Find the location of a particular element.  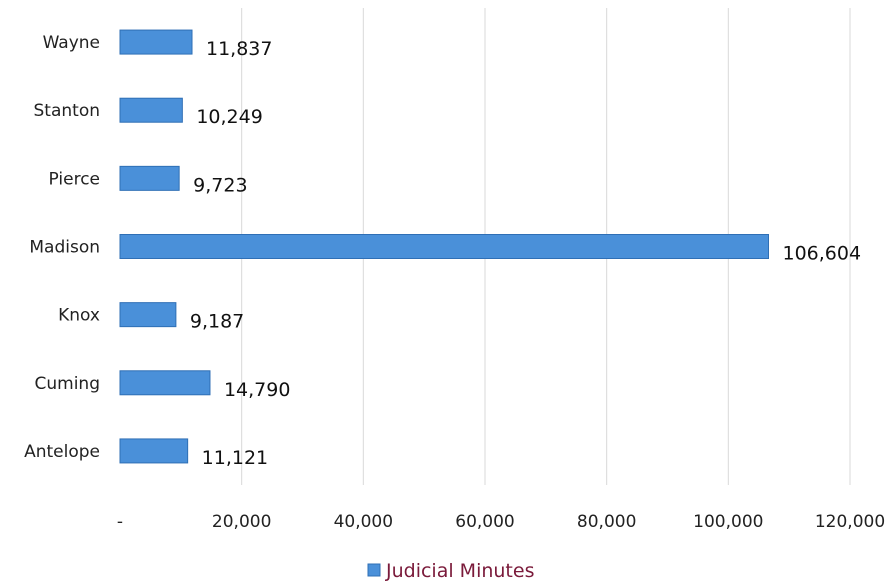

bar-pierce is located at coordinates (149, 178).